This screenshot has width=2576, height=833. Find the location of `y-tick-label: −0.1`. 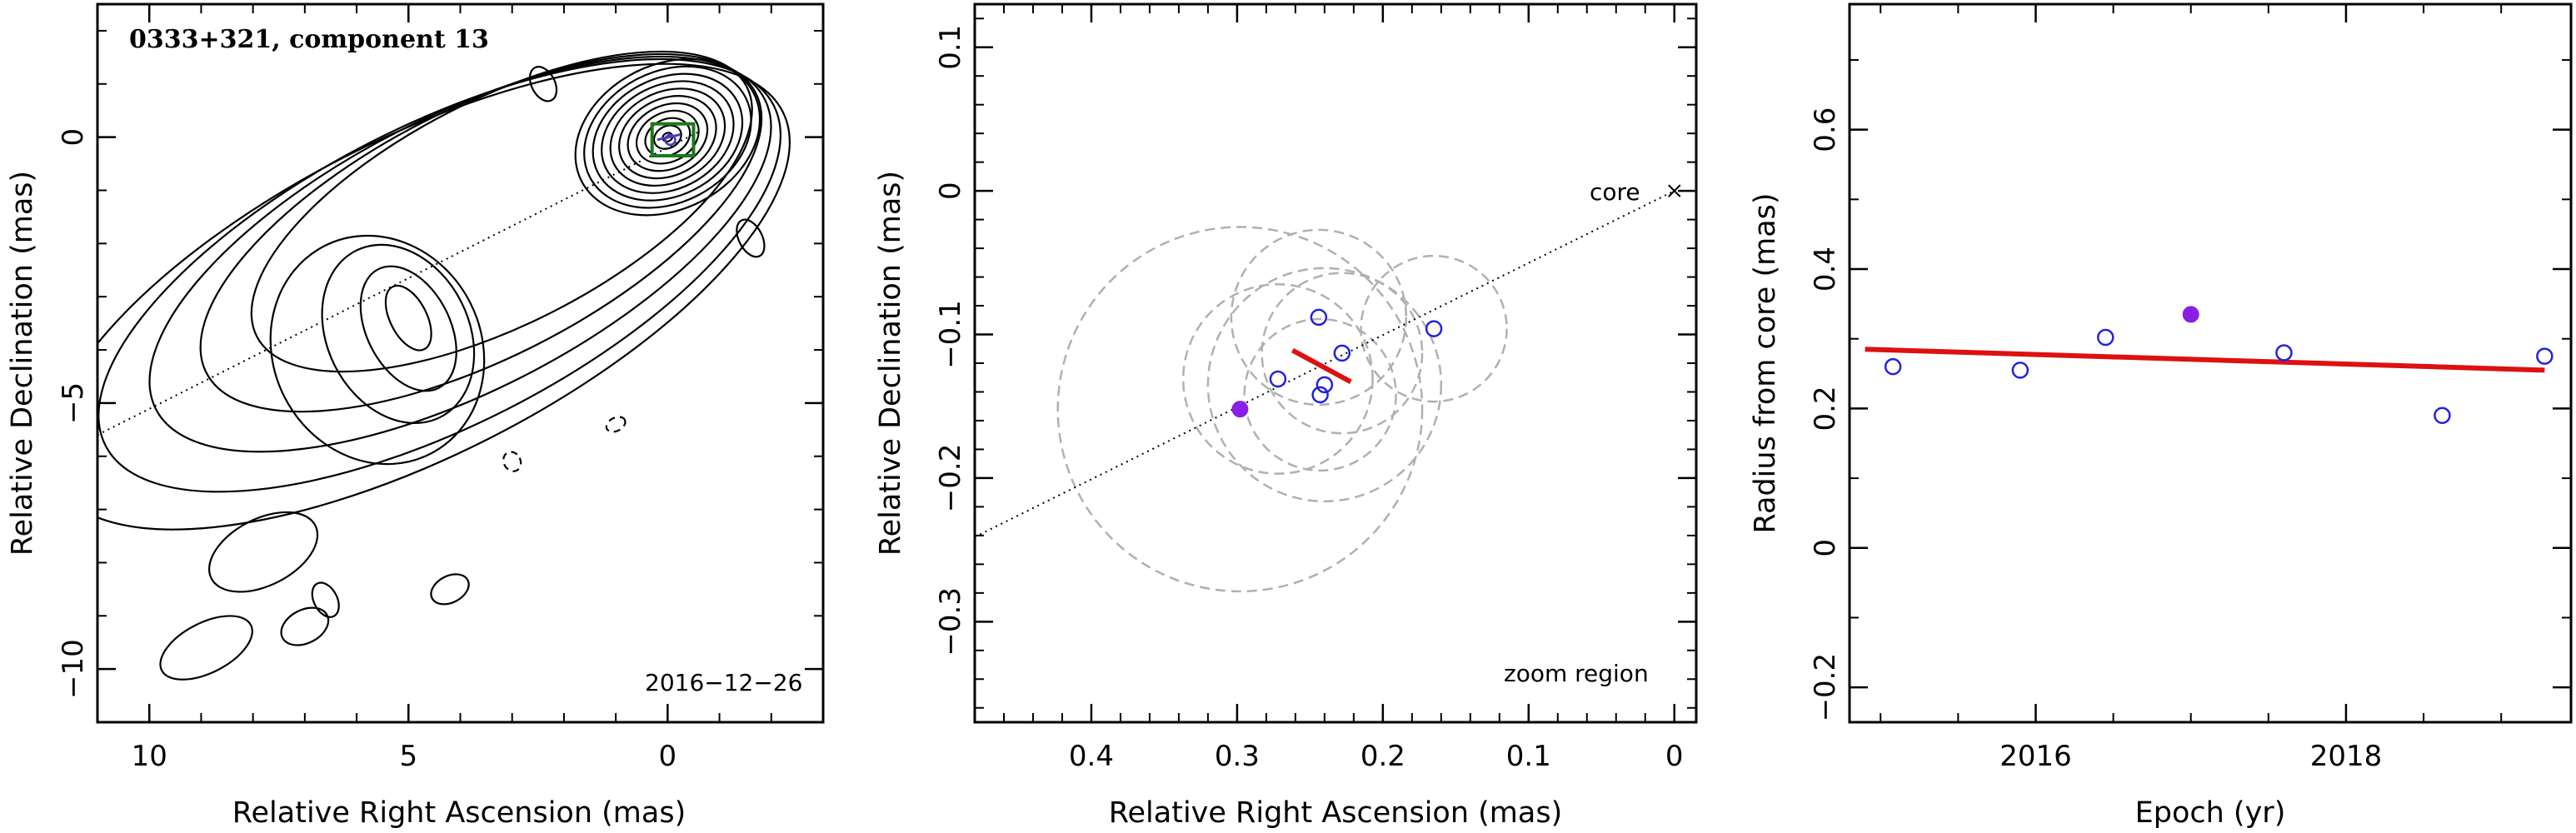

y-tick-label: −0.1 is located at coordinates (950, 334).